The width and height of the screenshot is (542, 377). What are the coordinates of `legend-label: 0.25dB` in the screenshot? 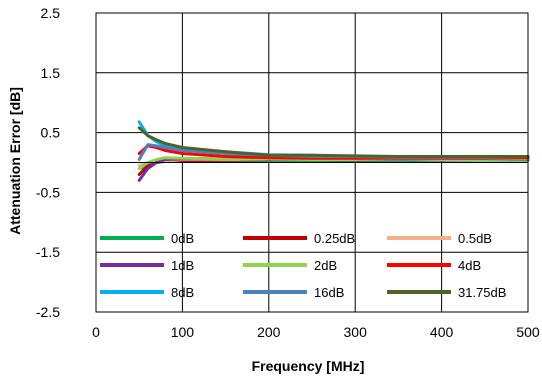 It's located at (334, 238).